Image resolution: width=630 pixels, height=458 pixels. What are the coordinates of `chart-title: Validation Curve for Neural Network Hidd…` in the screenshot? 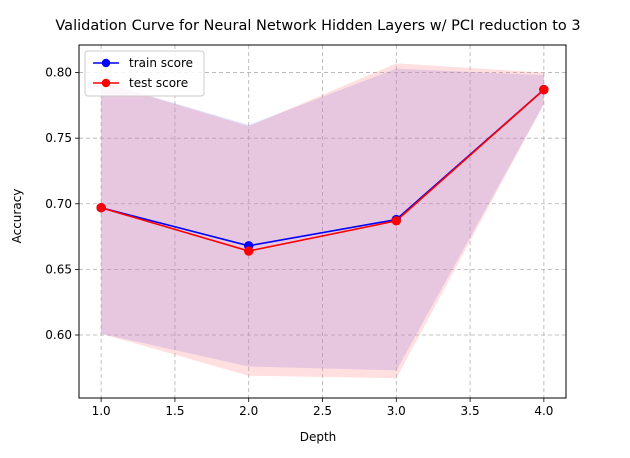 It's located at (317, 26).